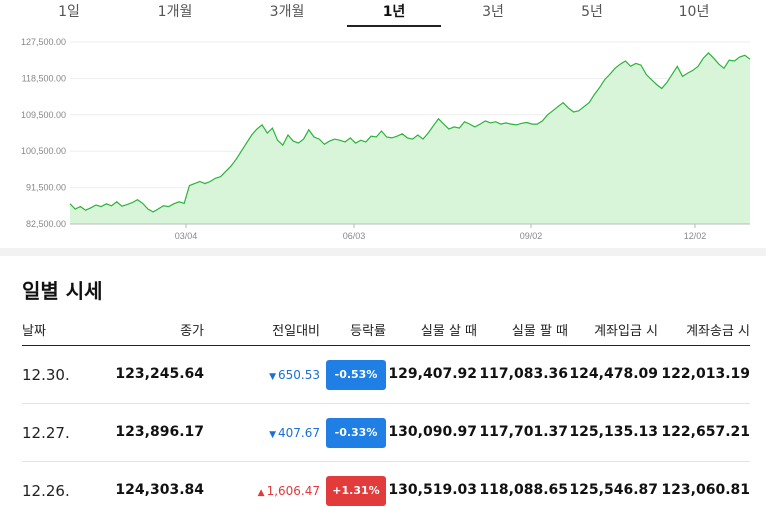  What do you see at coordinates (394, 26) in the screenshot?
I see `active-tab-indicator` at bounding box center [394, 26].